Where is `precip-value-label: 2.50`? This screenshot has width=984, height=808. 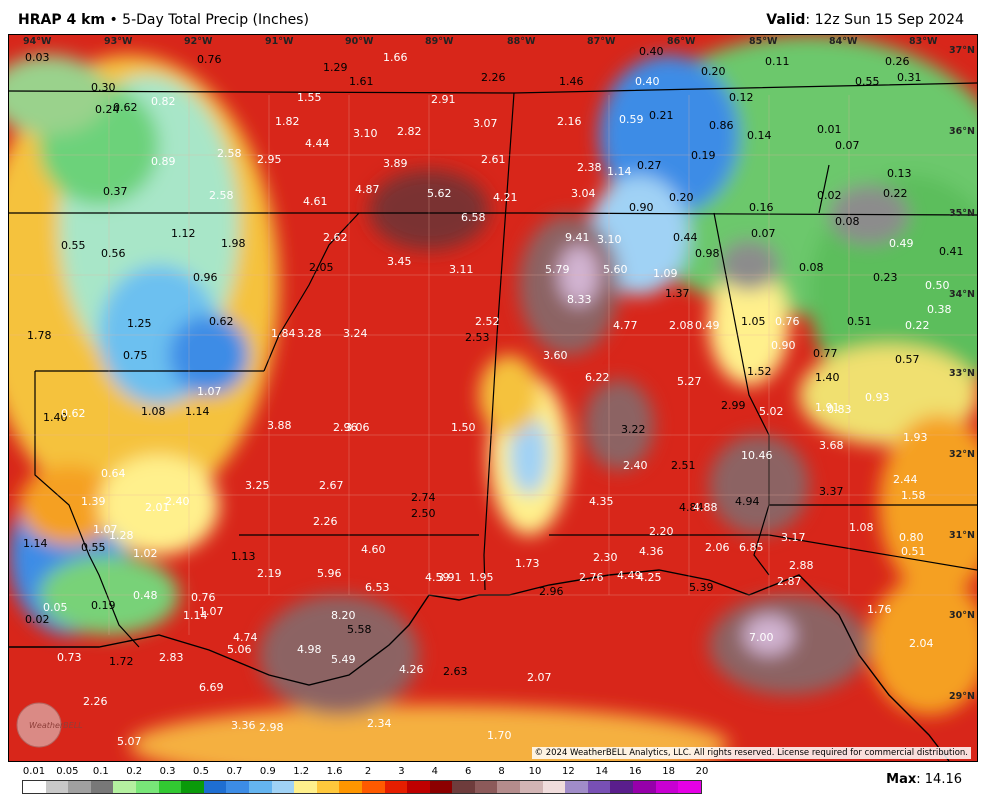
precip-value-label: 2.50 is located at coordinates (423, 513).